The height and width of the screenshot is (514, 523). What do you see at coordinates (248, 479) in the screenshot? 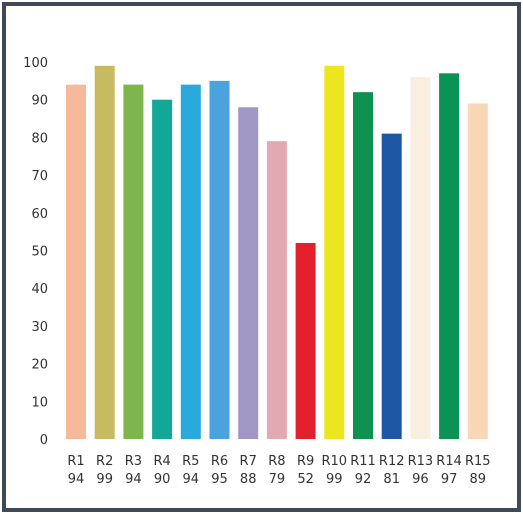
I see `data-label: 88` at bounding box center [248, 479].